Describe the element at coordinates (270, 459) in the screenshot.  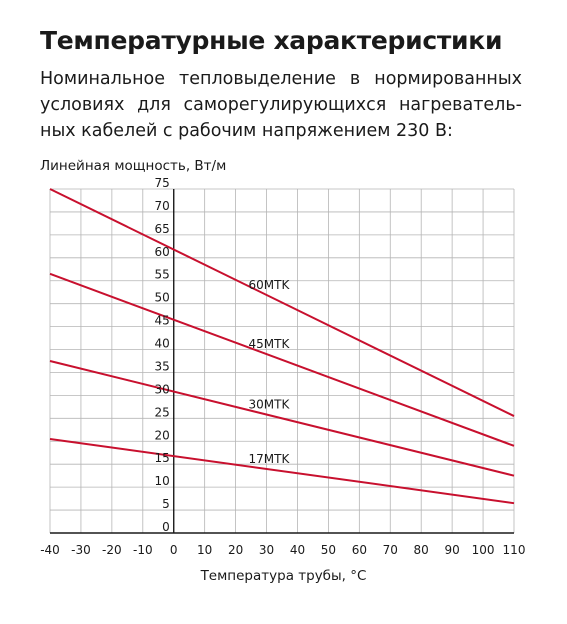
I see `series-label-17mtk: 17MTK` at that location.